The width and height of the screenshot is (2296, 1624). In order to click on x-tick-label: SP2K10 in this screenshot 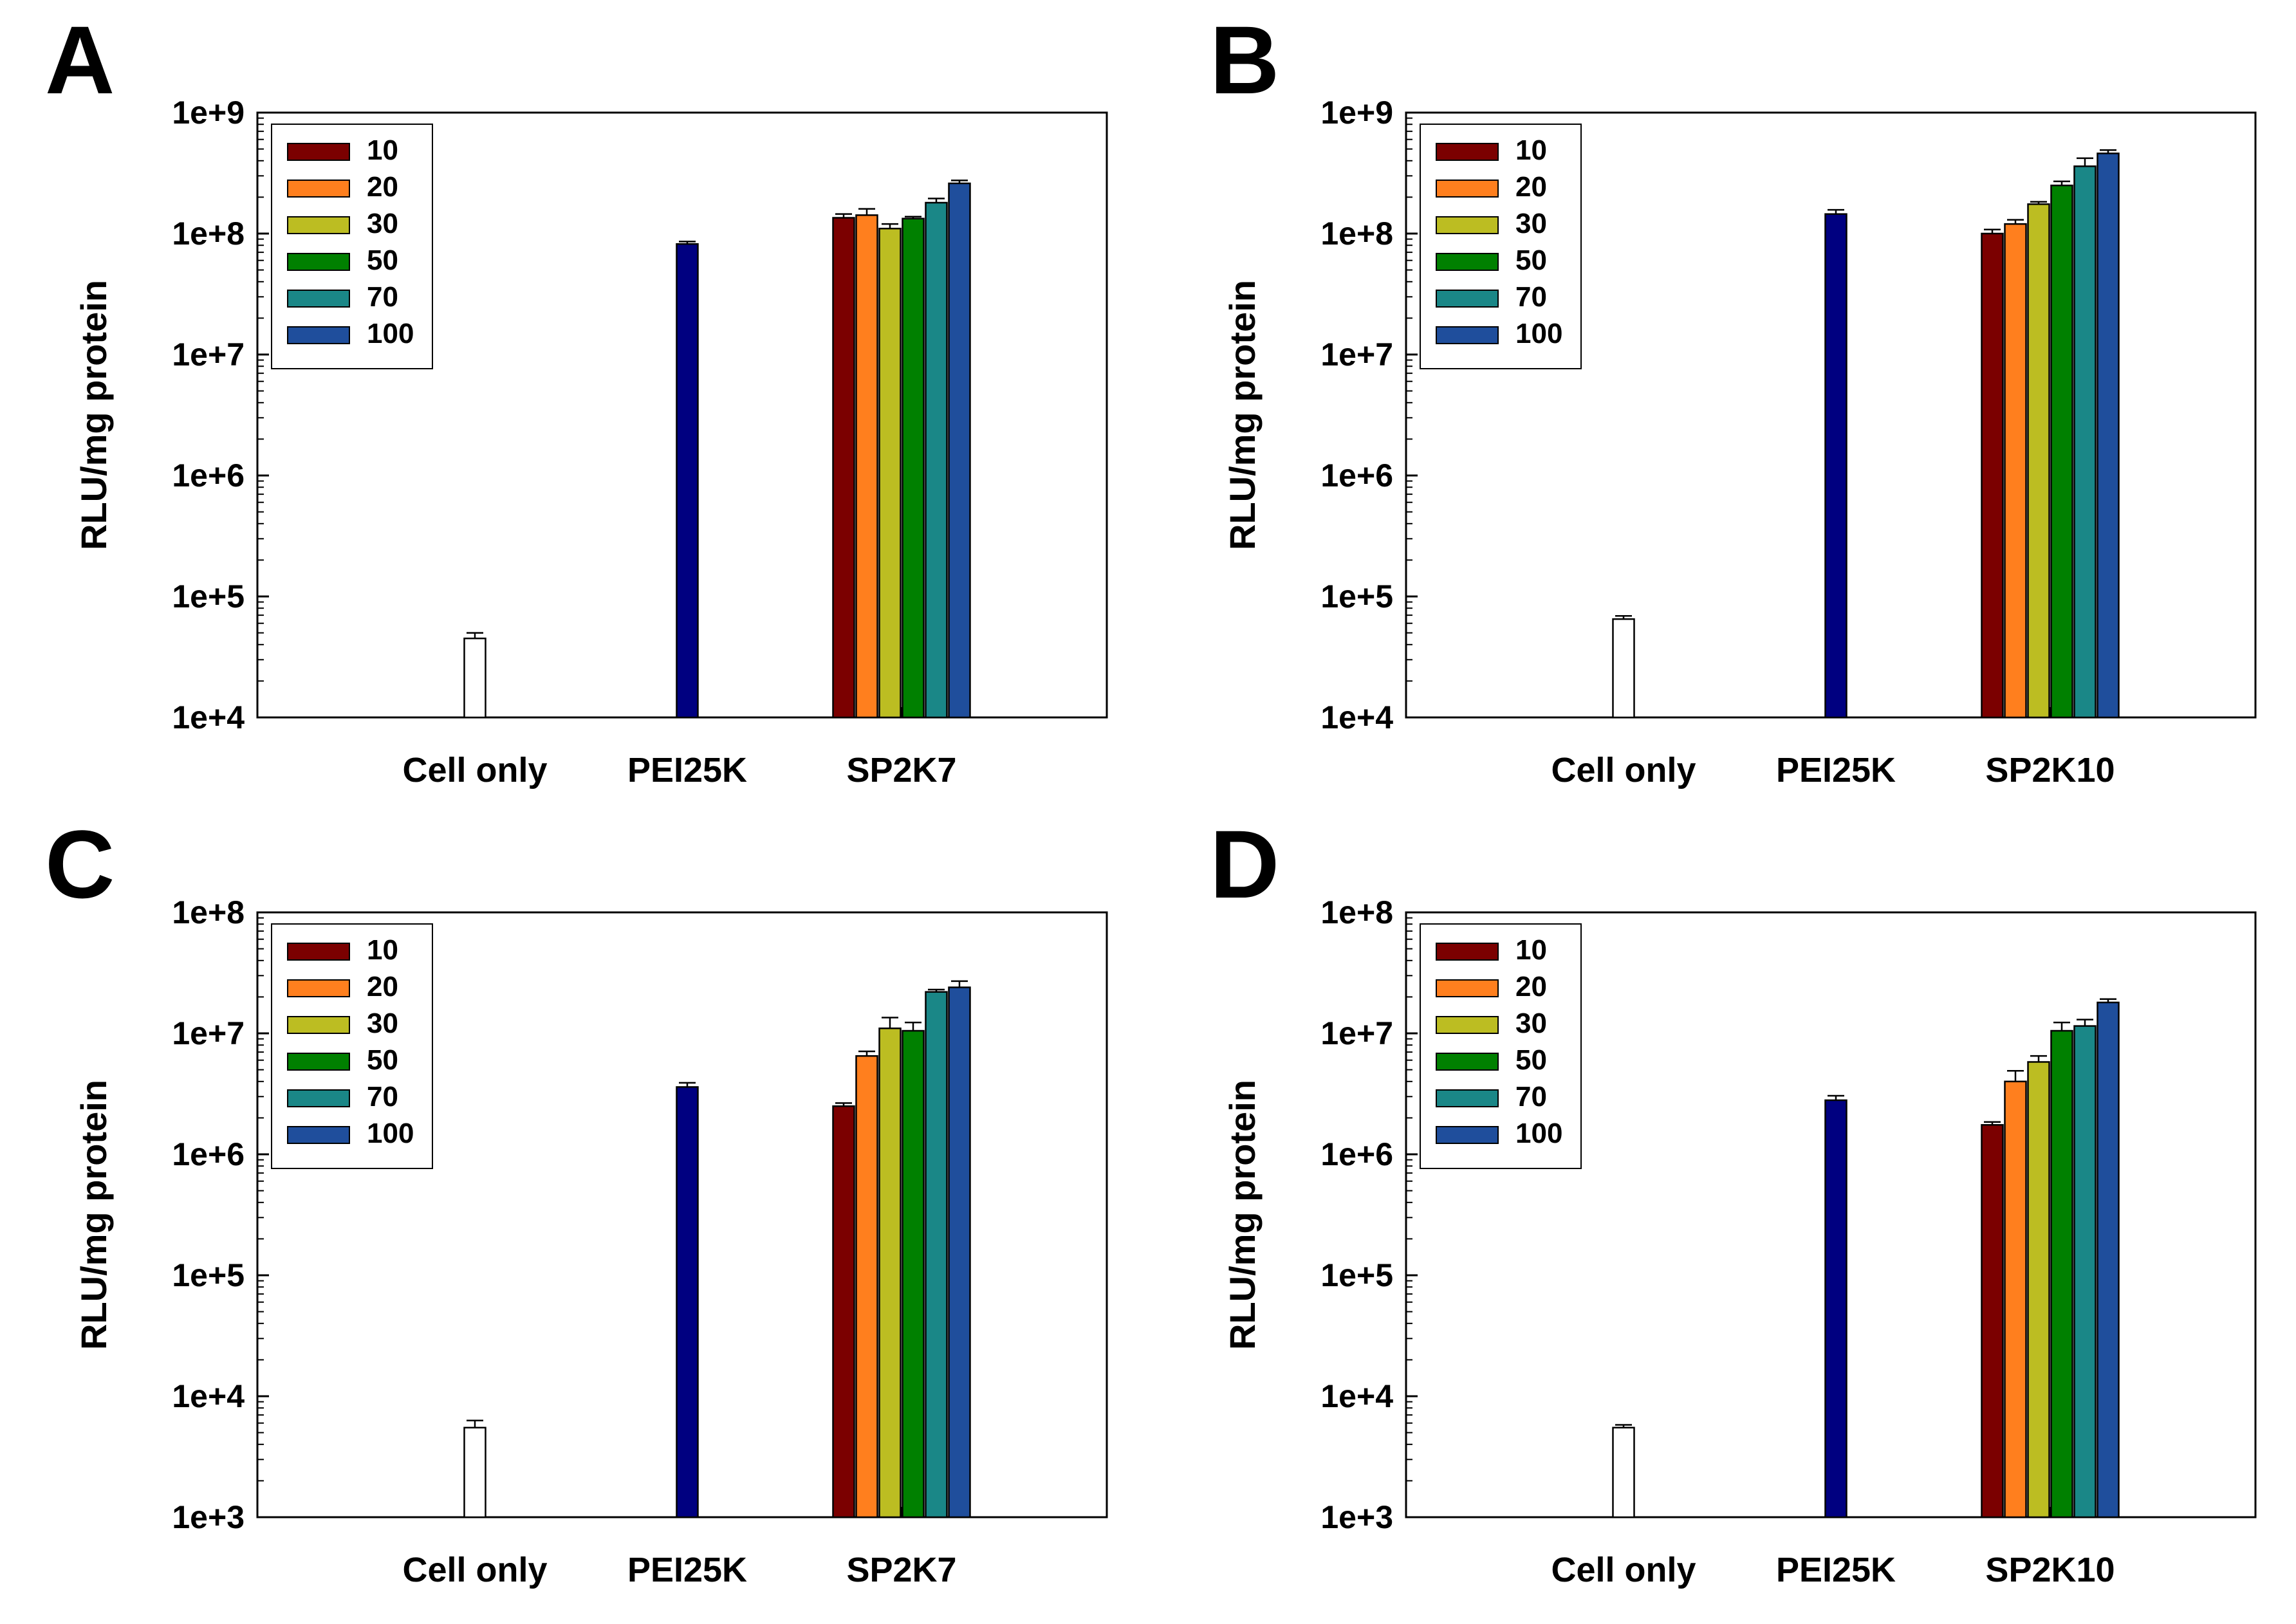, I will do `click(2050, 1570)`.